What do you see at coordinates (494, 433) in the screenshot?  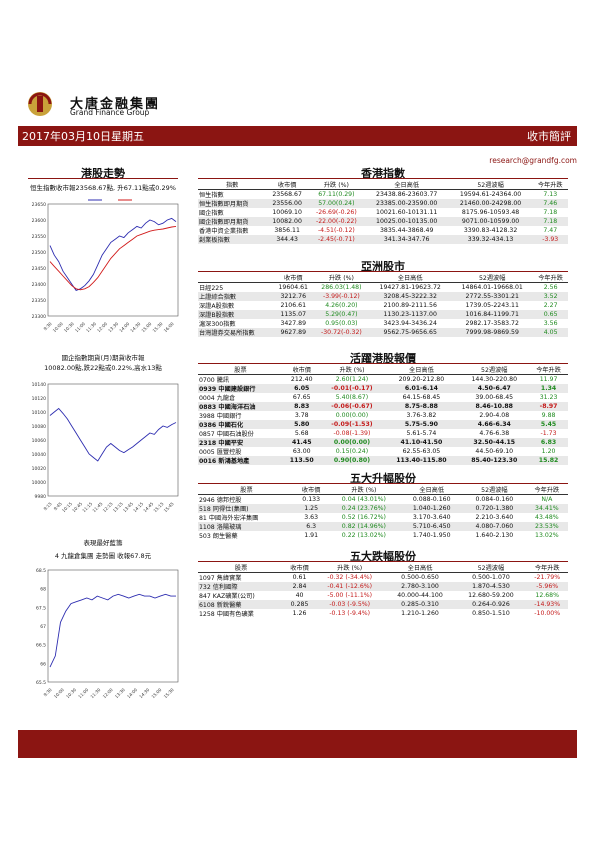 I see `table-cell: 4.76-6.38` at bounding box center [494, 433].